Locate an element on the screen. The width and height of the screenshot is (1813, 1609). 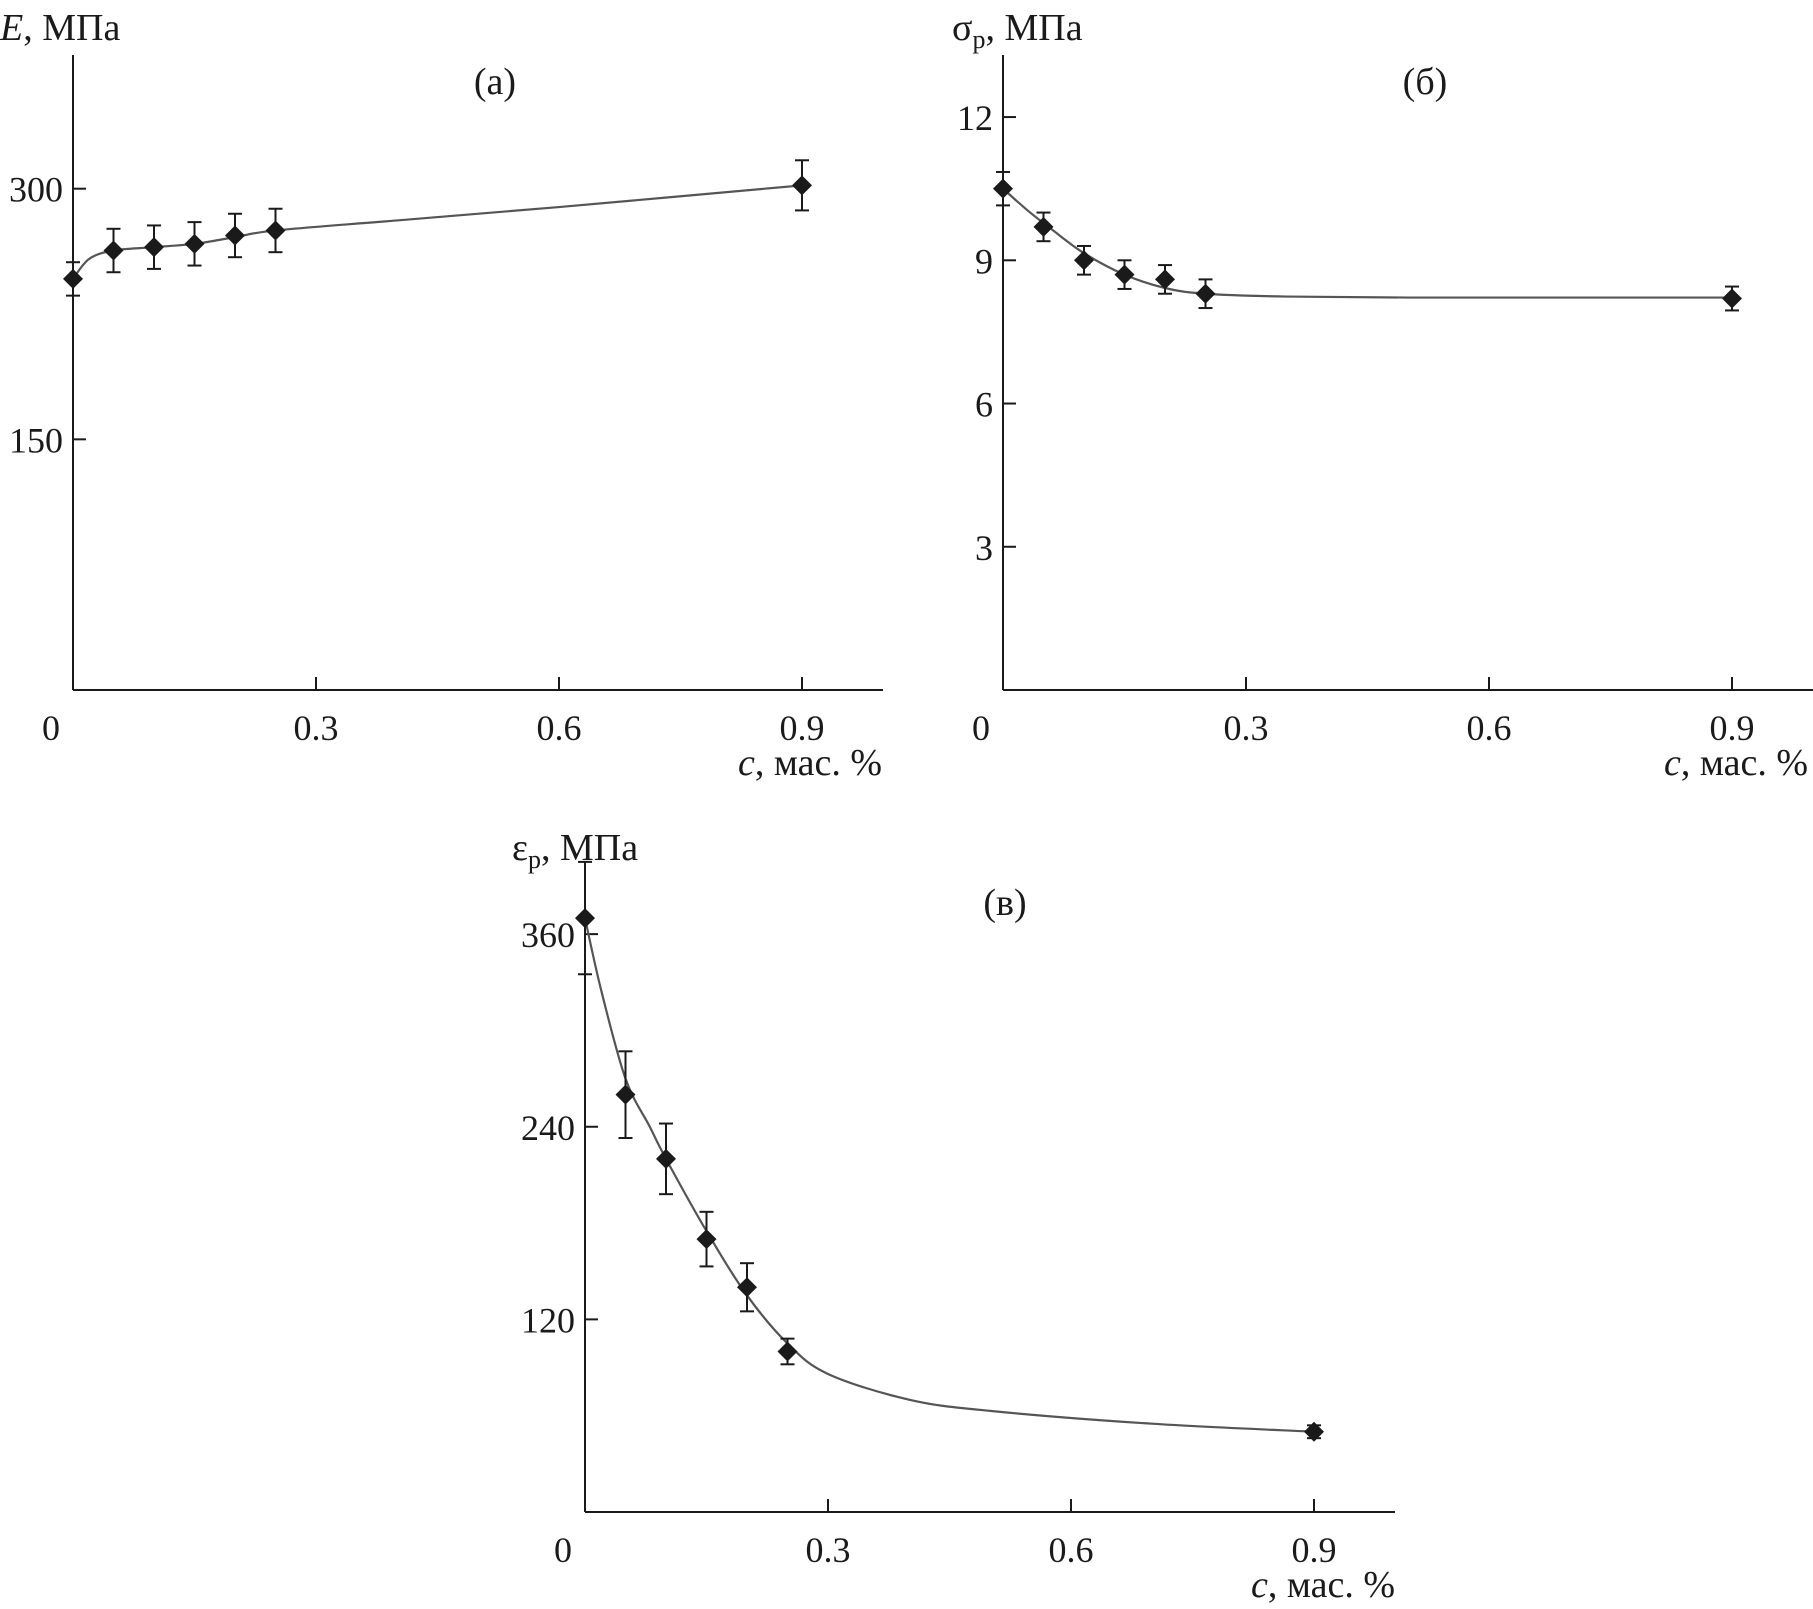
y-tick-label: 12 is located at coordinates (975, 118).